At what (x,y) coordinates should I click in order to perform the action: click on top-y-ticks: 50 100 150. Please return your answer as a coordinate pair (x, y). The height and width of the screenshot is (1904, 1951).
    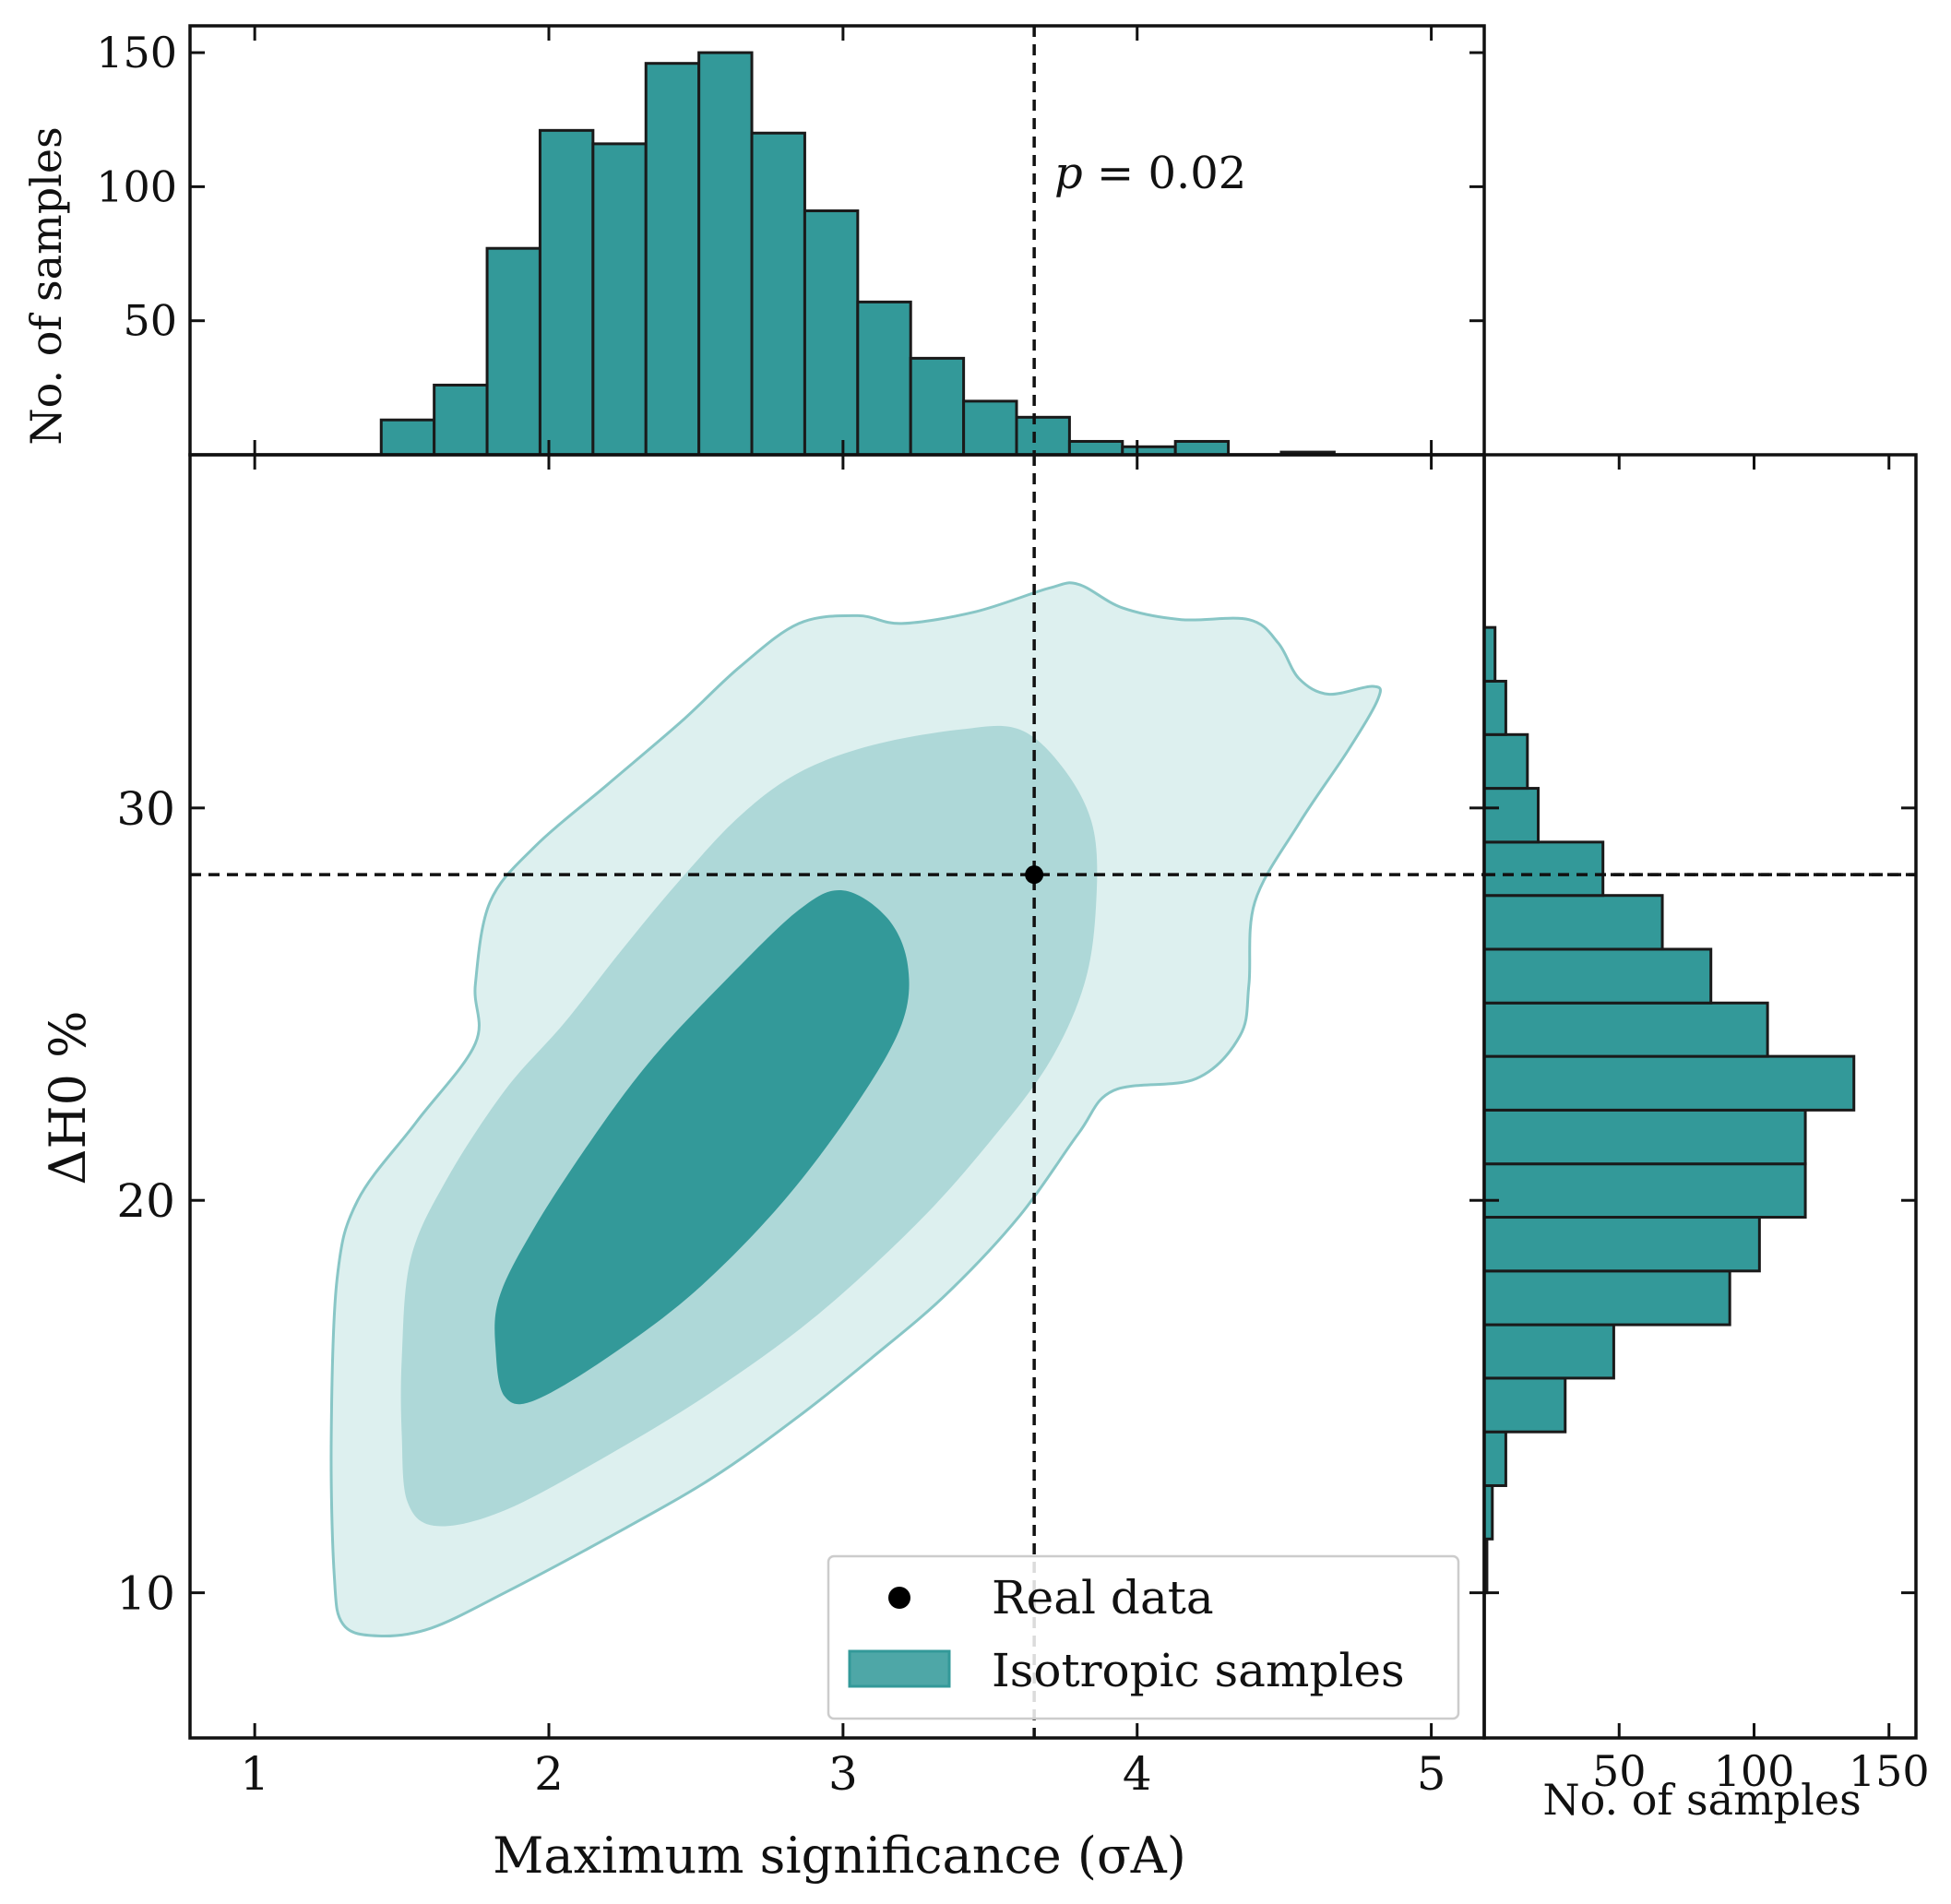
    Looking at the image, I should click on (790, 187).